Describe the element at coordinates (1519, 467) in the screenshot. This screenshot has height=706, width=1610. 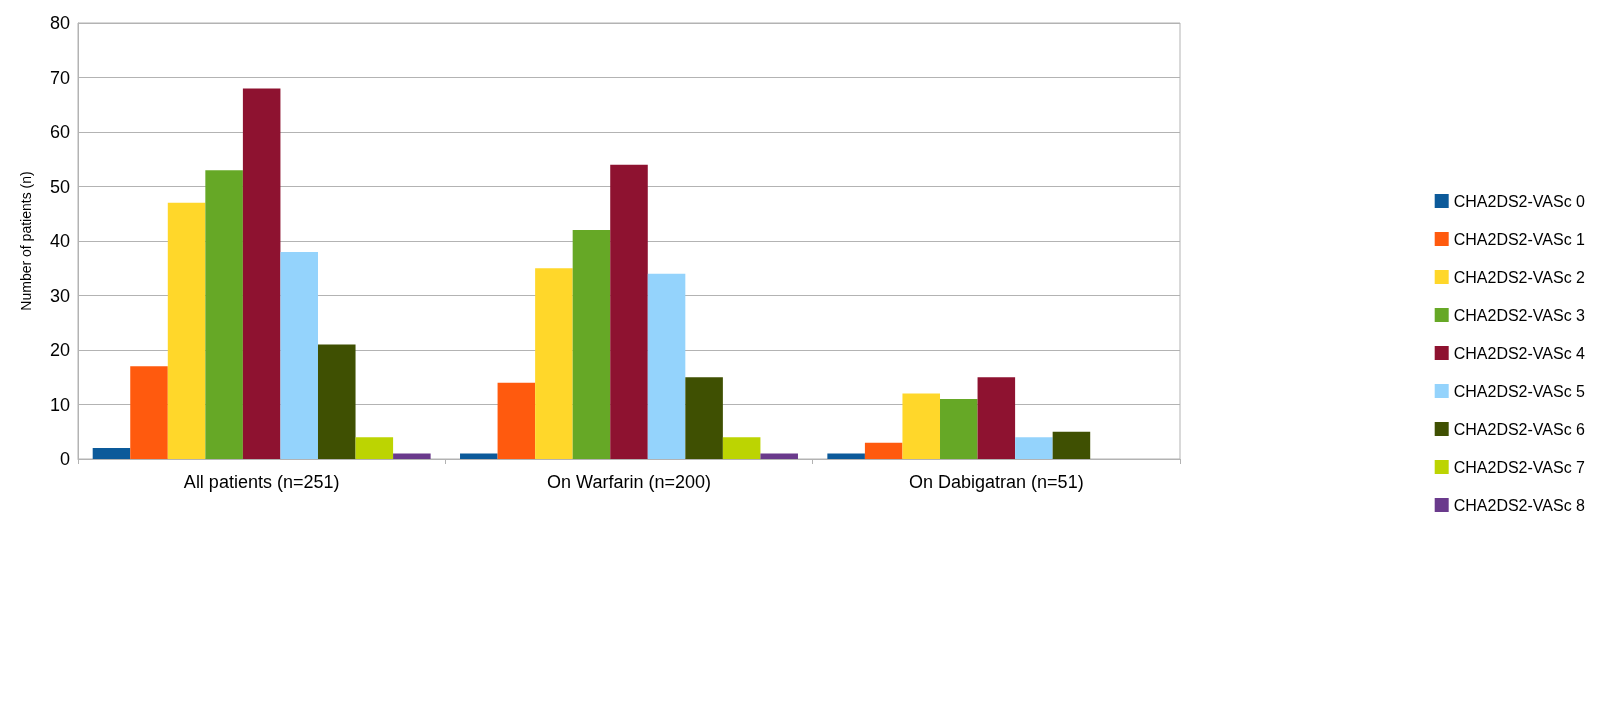
I see `legend-label: CHA2DS2-VASc 7` at that location.